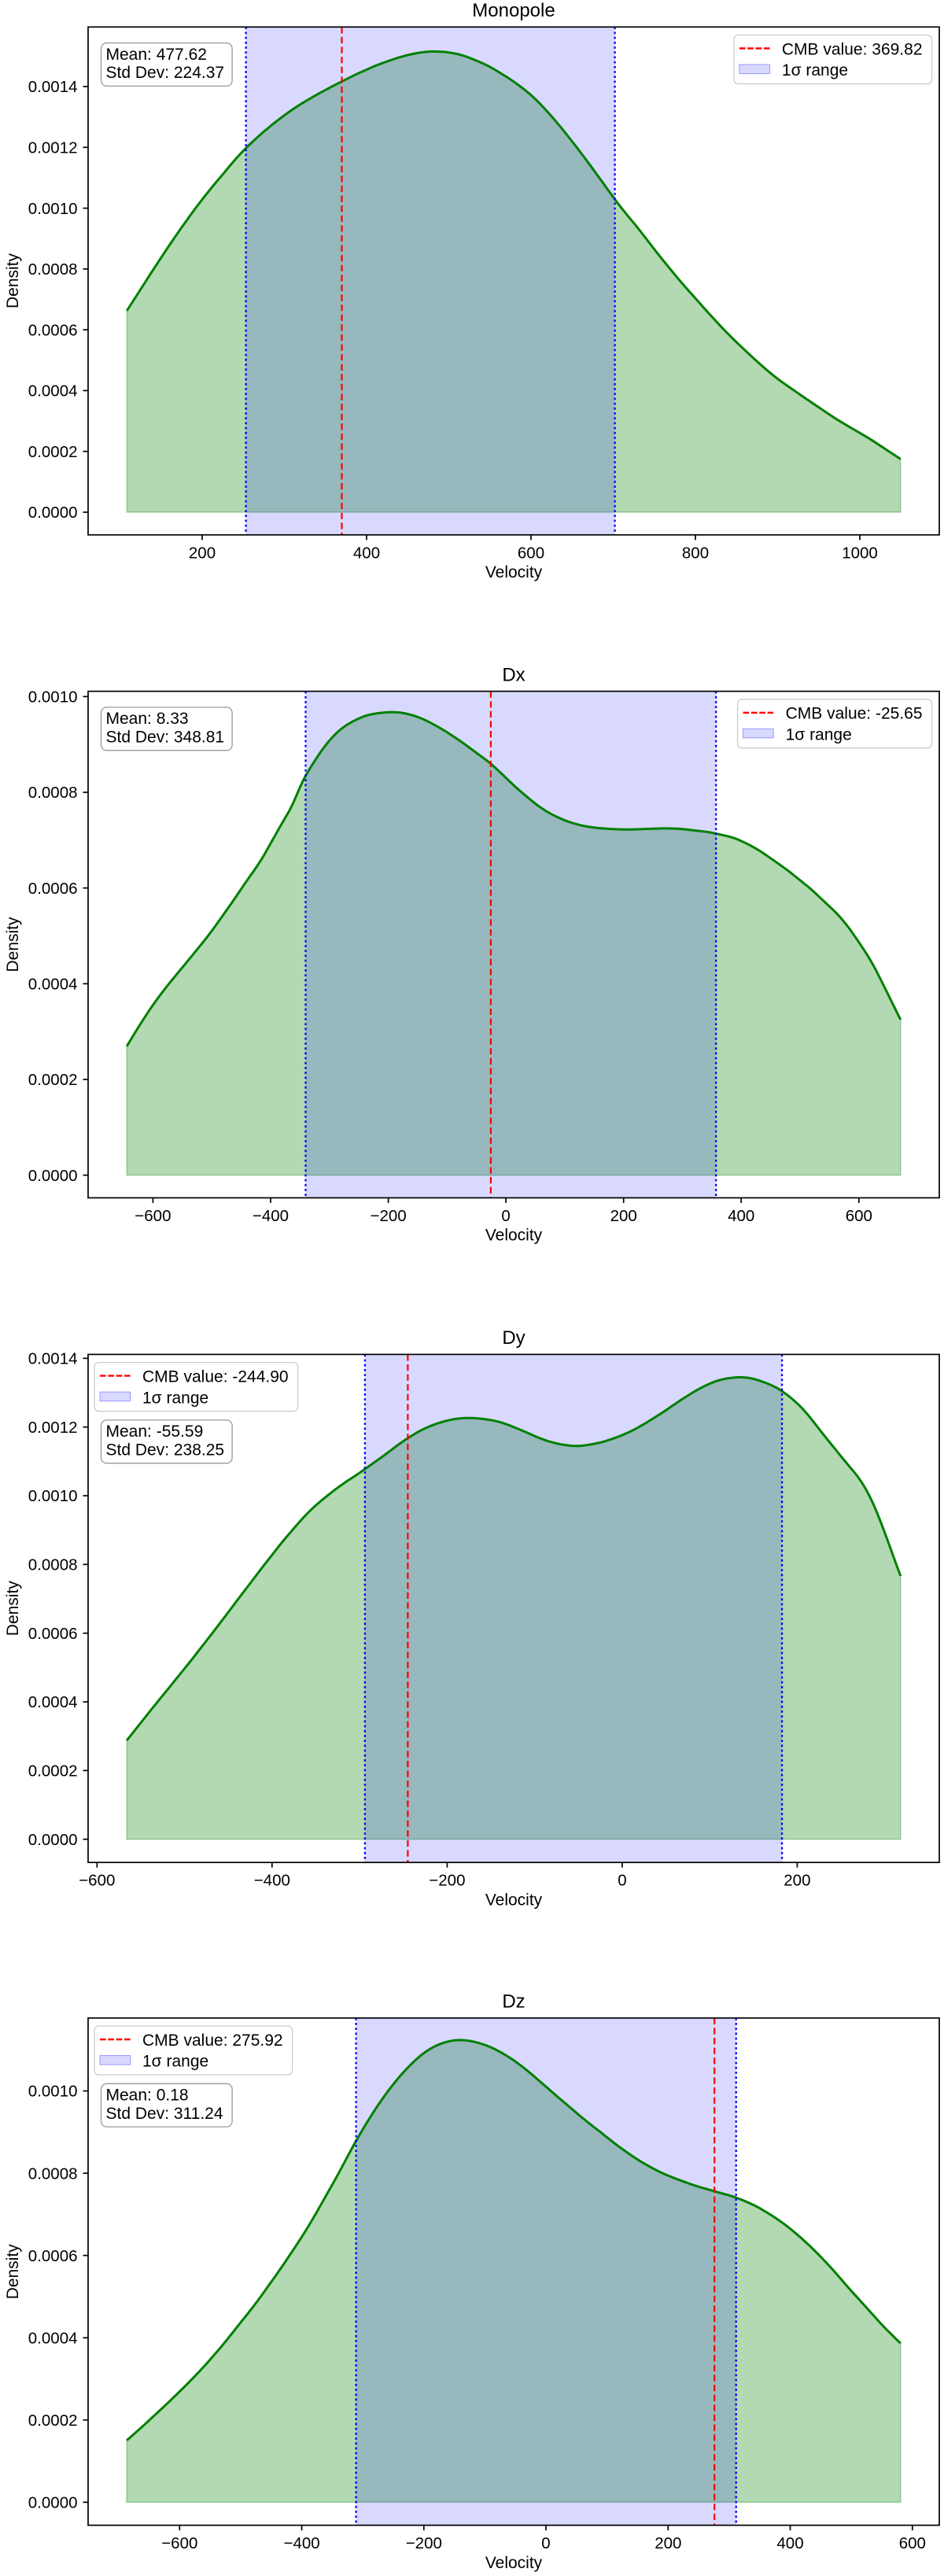  What do you see at coordinates (156, 55) in the screenshot?
I see `svg-text: Mean: 477.62` at bounding box center [156, 55].